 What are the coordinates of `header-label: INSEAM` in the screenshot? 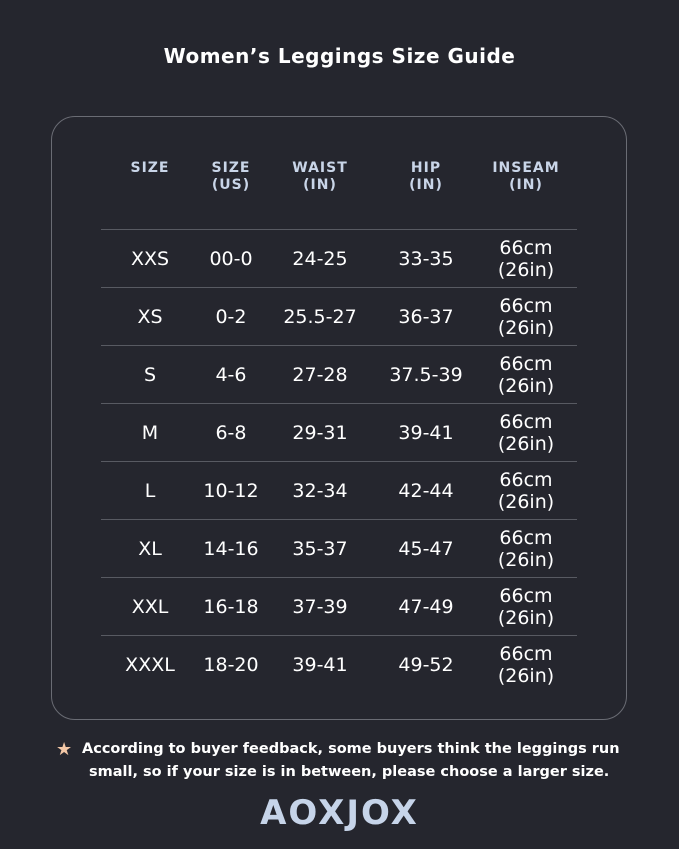 It's located at (526, 168).